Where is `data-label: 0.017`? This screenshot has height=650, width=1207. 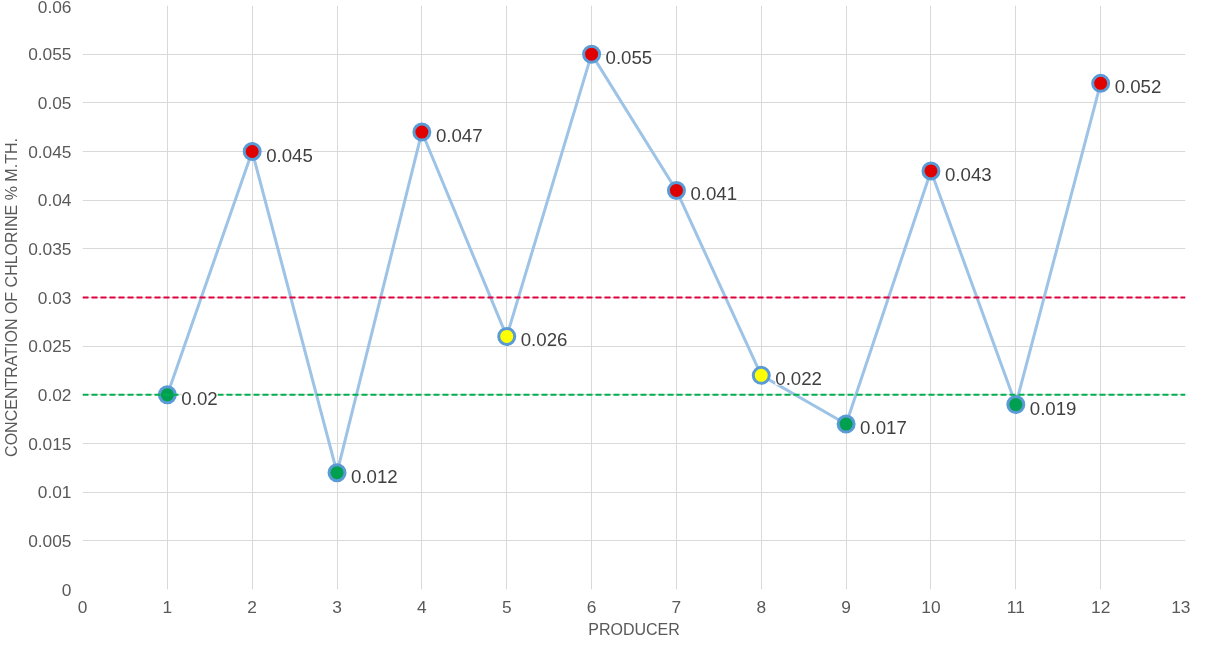 data-label: 0.017 is located at coordinates (883, 428).